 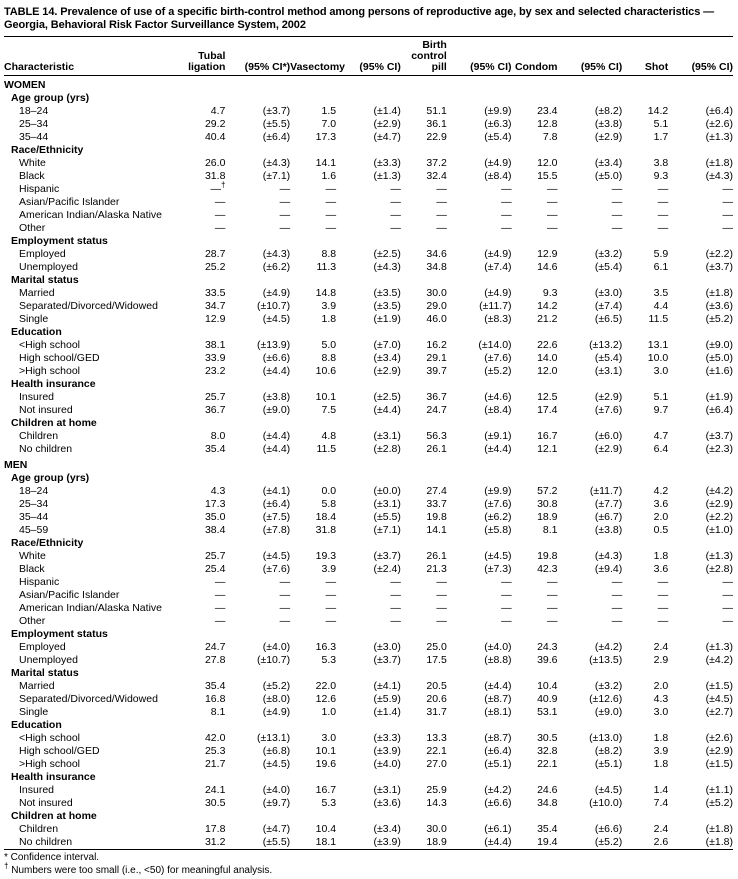 I want to click on row-label: Children, so click(x=39, y=829).